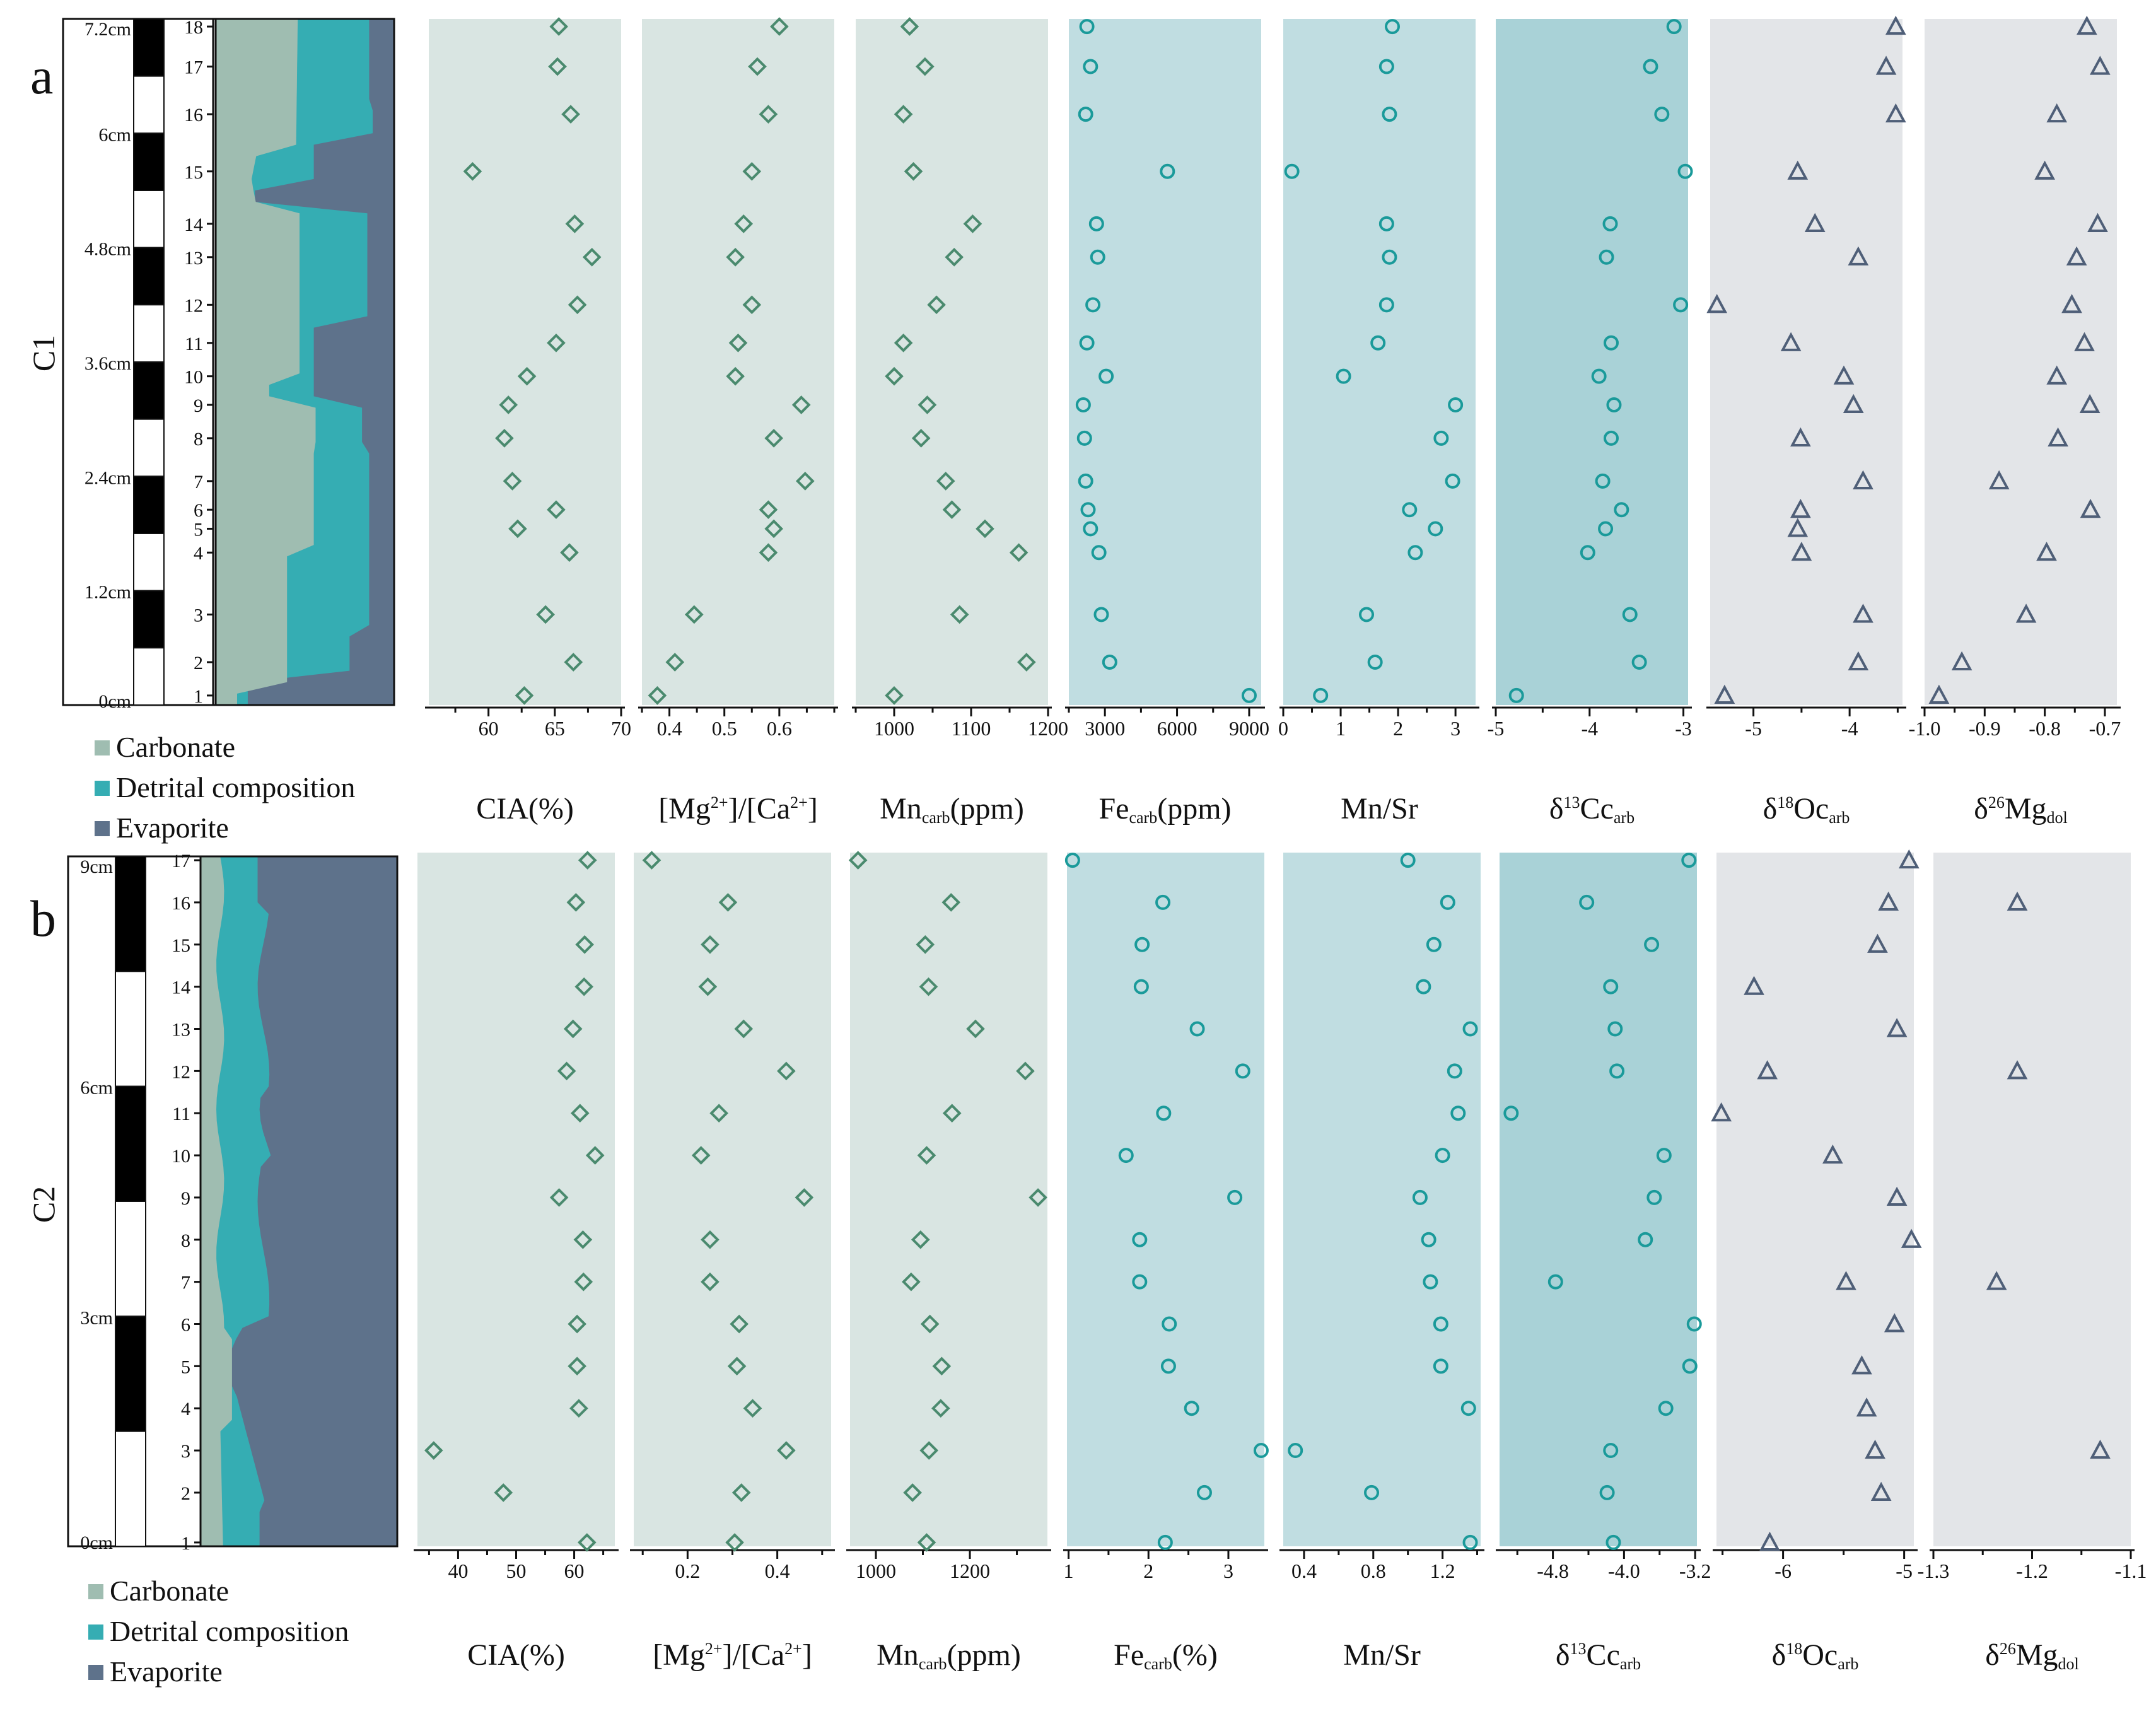  Describe the element at coordinates (181, 904) in the screenshot. I see `sample-number: 16` at that location.